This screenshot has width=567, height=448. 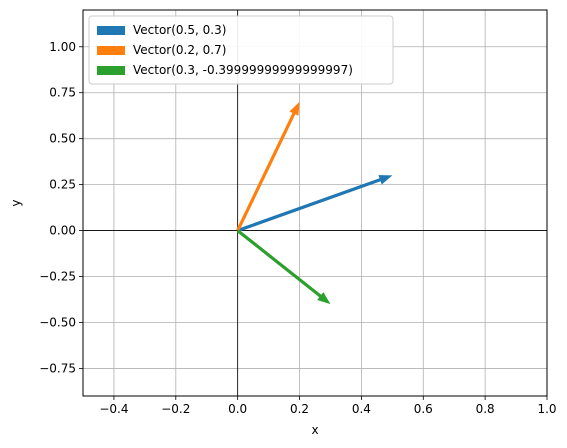 What do you see at coordinates (62, 231) in the screenshot?
I see `y-tick-label: 0.00` at bounding box center [62, 231].